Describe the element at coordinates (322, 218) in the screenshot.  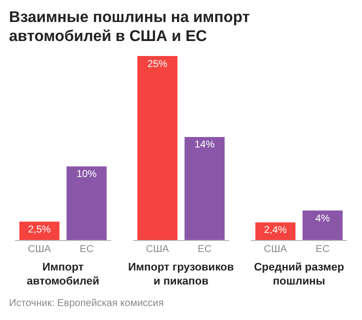
I see `data-label: 4%` at that location.